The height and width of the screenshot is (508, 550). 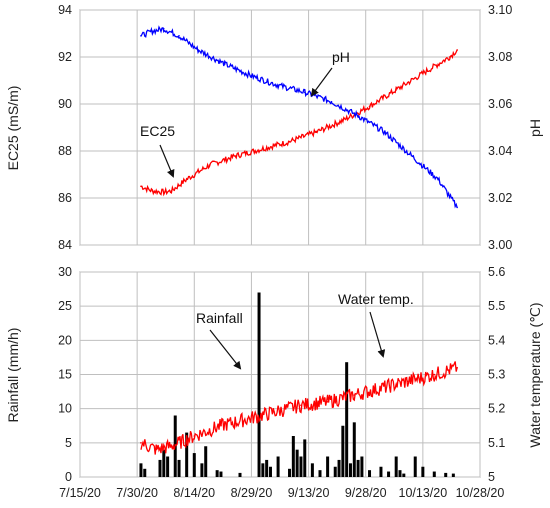 What do you see at coordinates (65, 10) in the screenshot?
I see `y-left-tick-label: 94` at bounding box center [65, 10].